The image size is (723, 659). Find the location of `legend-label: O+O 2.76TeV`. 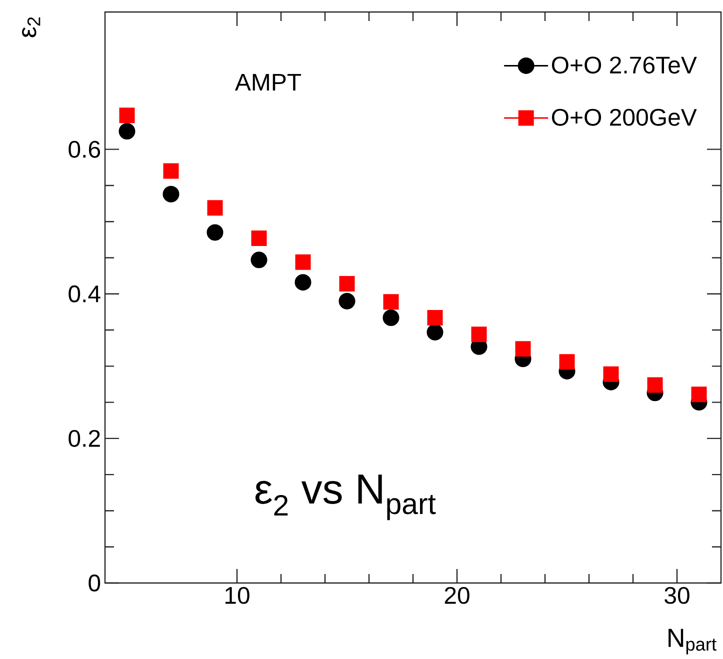

legend-label: O+O 2.76TeV is located at coordinates (624, 65).